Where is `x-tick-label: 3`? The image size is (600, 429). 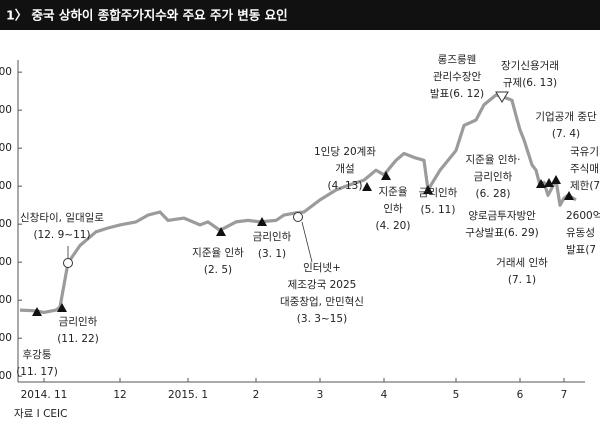 x-tick-label: 3 is located at coordinates (320, 395).